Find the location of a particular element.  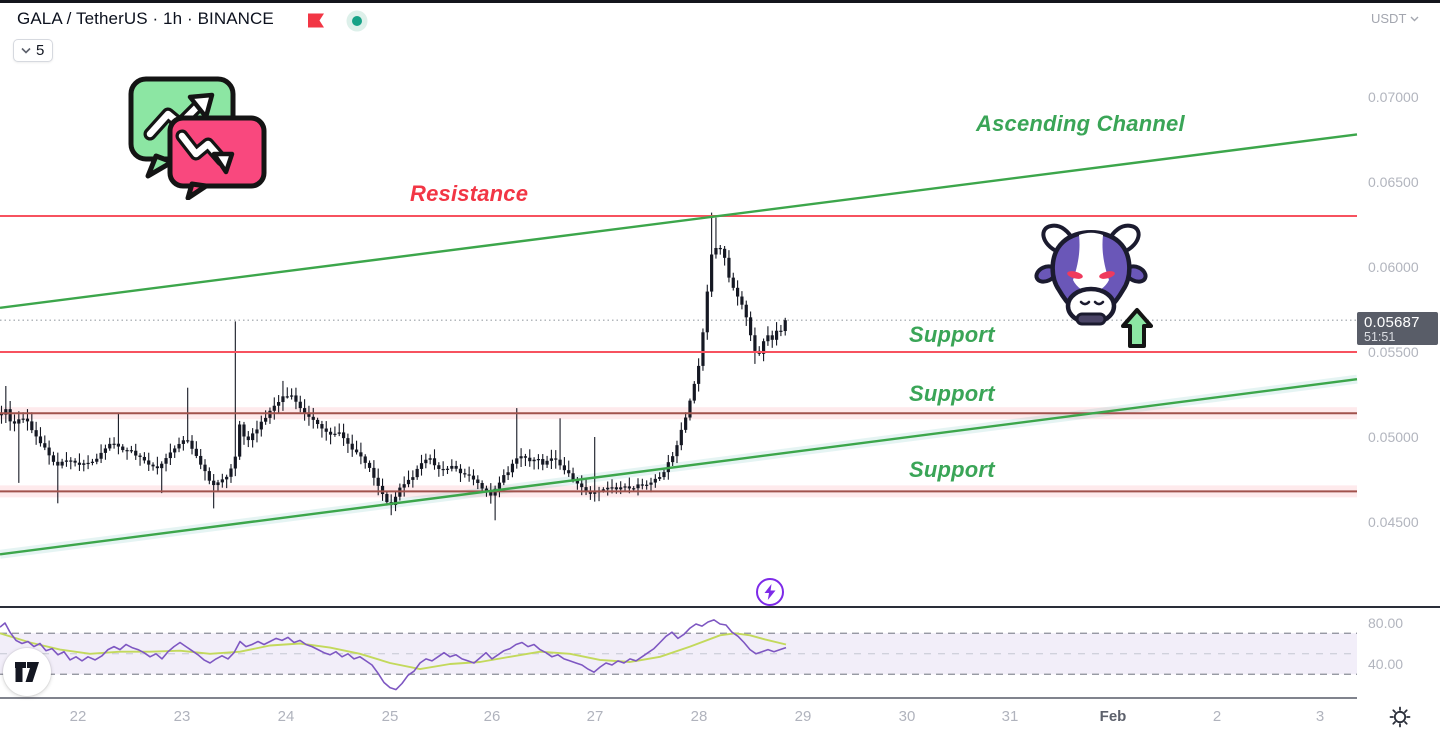

bull-sticker is located at coordinates (1093, 286).